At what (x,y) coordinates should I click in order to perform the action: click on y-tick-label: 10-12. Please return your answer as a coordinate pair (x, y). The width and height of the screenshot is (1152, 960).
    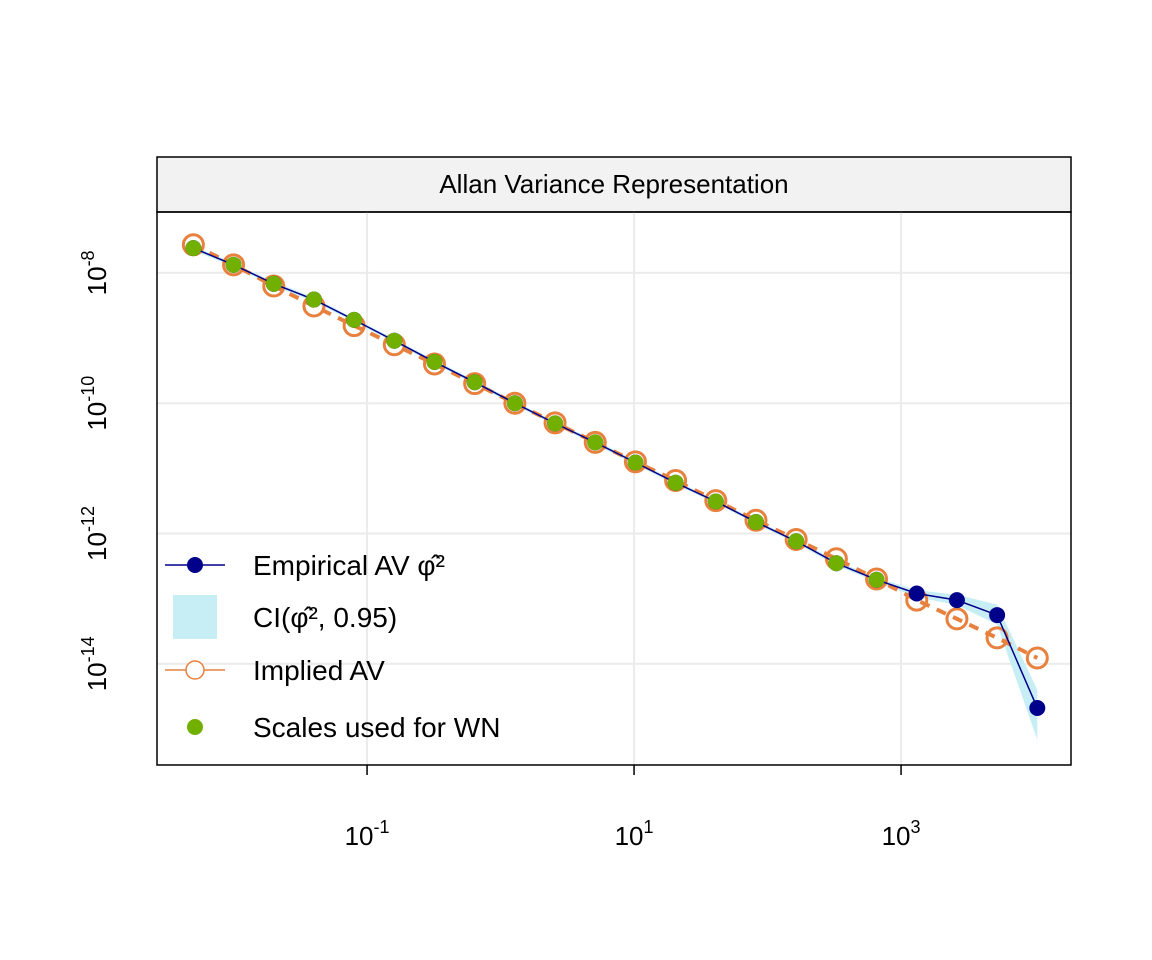
    Looking at the image, I should click on (95, 533).